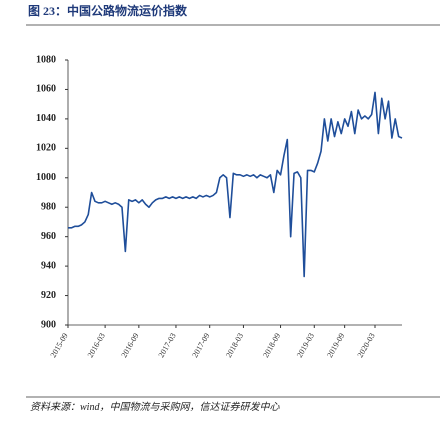 This screenshot has height=434, width=446. What do you see at coordinates (46, 59) in the screenshot?
I see `y-tick-label: 1080` at bounding box center [46, 59].